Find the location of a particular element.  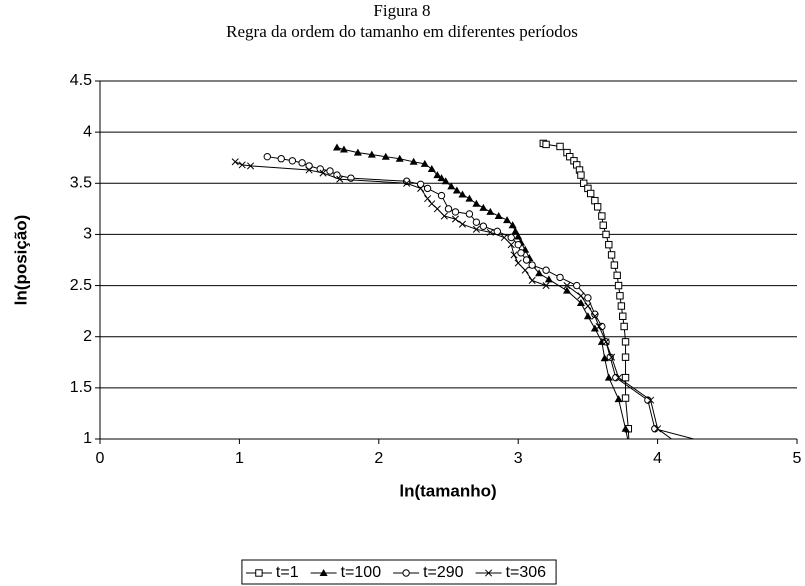

x-tick-label: 4 is located at coordinates (657, 458).